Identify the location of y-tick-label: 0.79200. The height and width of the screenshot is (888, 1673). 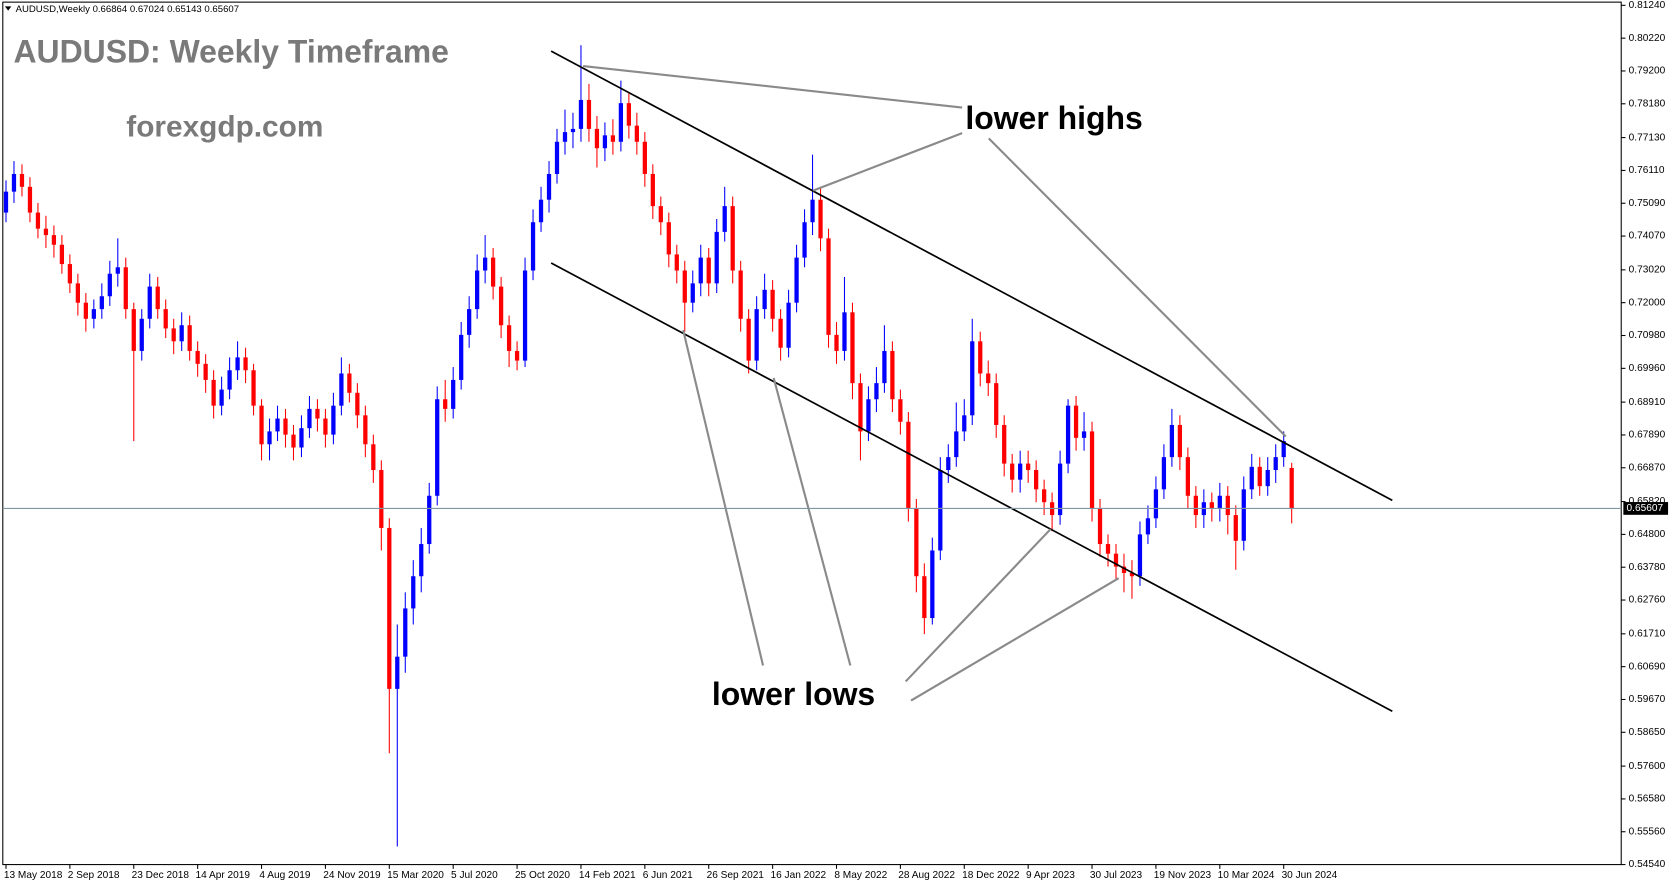
(1647, 71).